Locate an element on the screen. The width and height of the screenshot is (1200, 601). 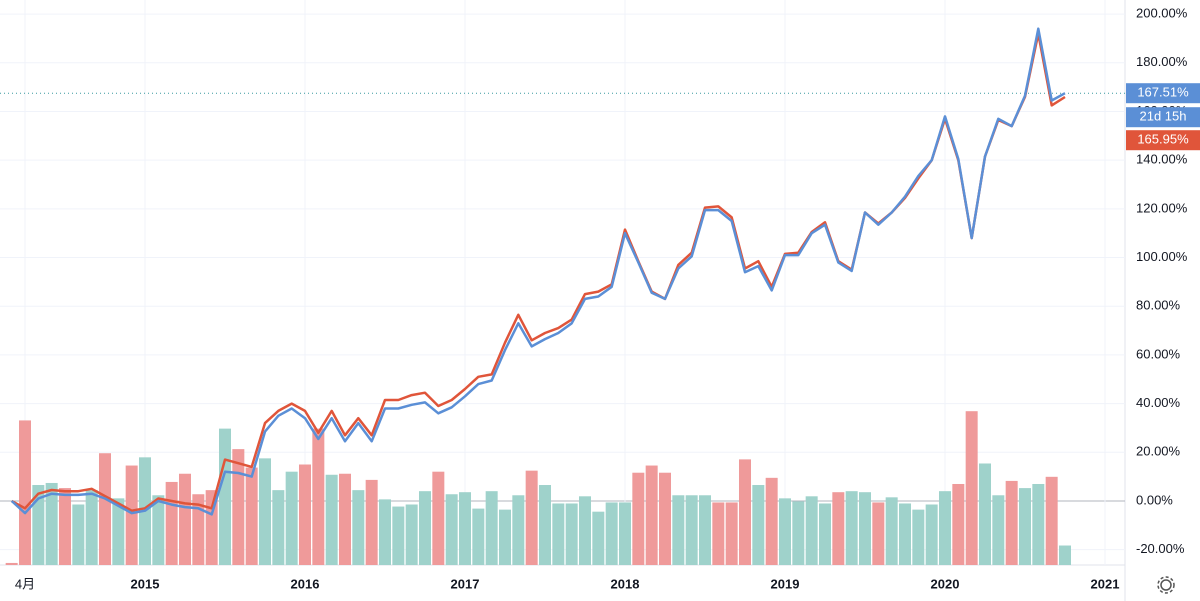
x-tick-label: 2018 is located at coordinates (625, 583).